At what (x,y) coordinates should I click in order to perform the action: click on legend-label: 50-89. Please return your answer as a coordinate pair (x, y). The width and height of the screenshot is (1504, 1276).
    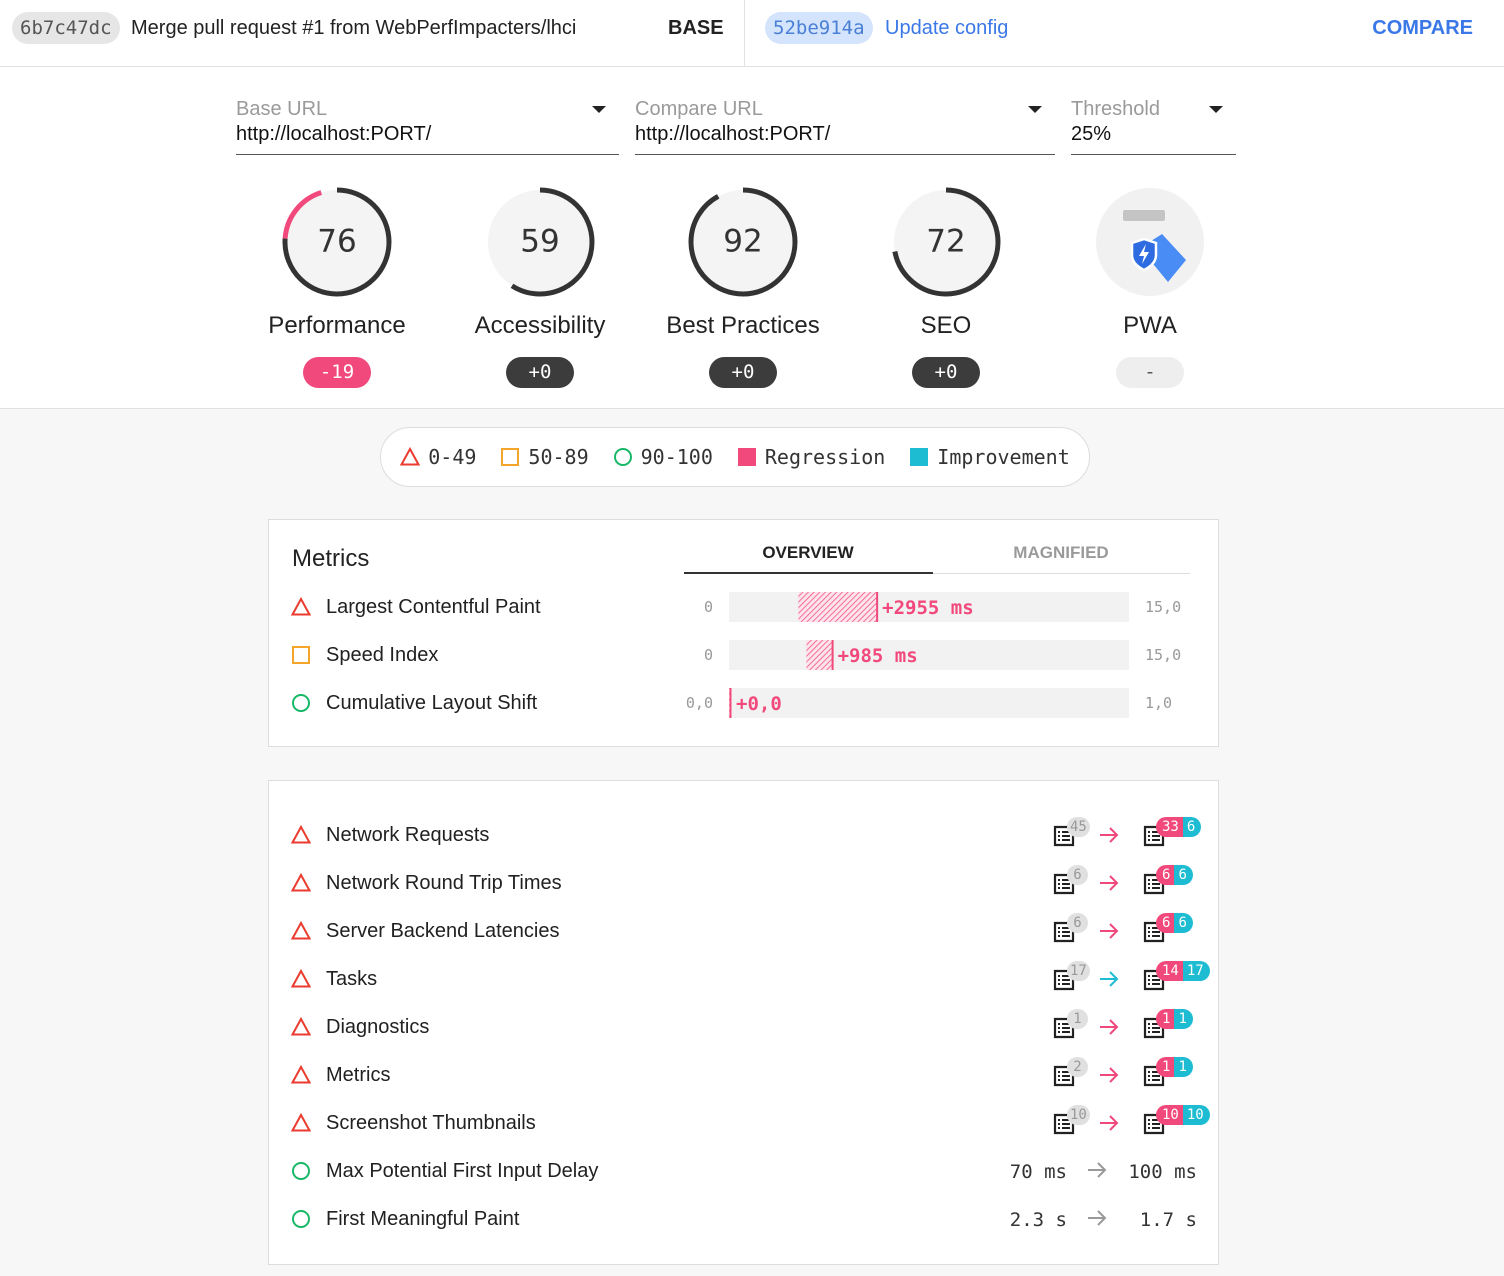
    Looking at the image, I should click on (558, 457).